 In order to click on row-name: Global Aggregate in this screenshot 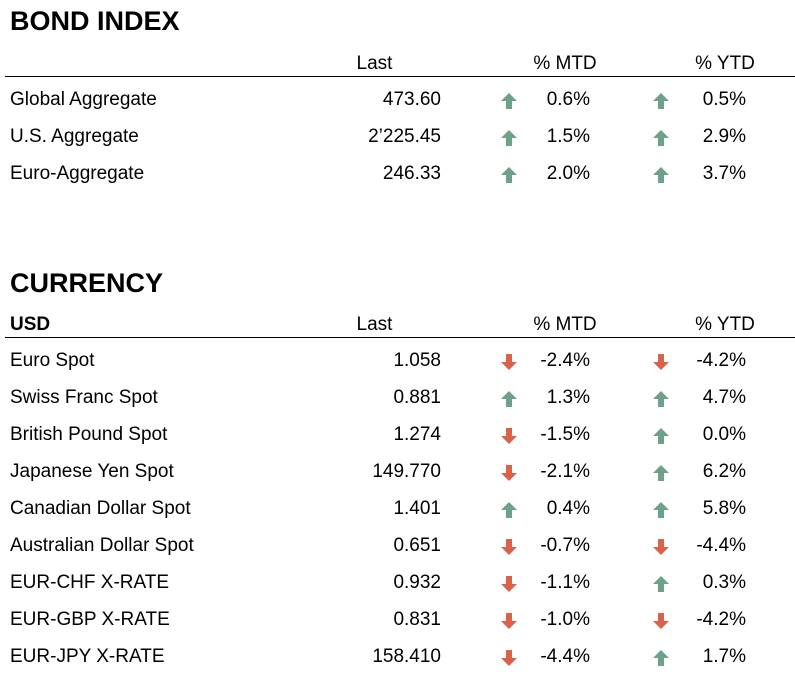, I will do `click(83, 99)`.